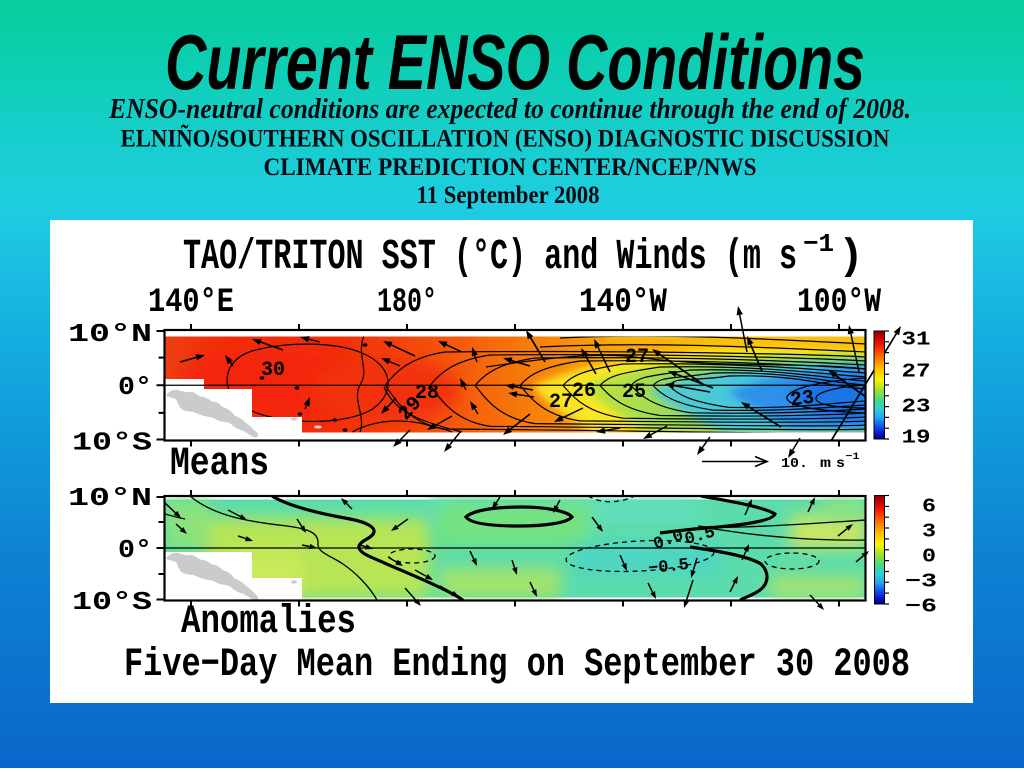 This screenshot has height=773, width=1024. I want to click on svg-text:TAO/TRITON SST (°C) and Winds: TAO/TRITON SST (°C) and Winds (m s, so click(490, 256).